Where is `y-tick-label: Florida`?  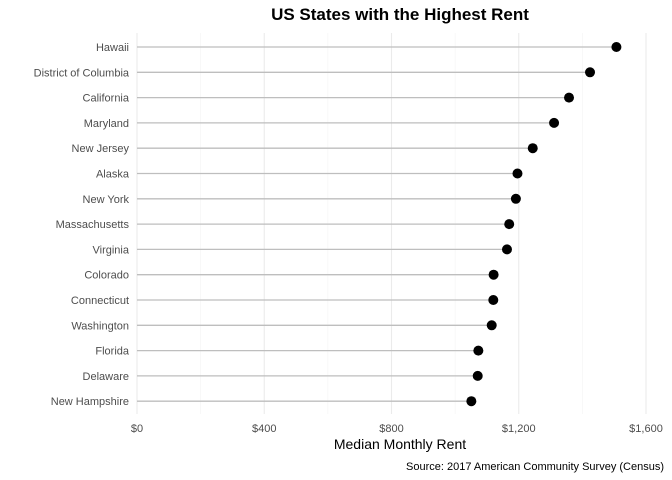
y-tick-label: Florida is located at coordinates (112, 352).